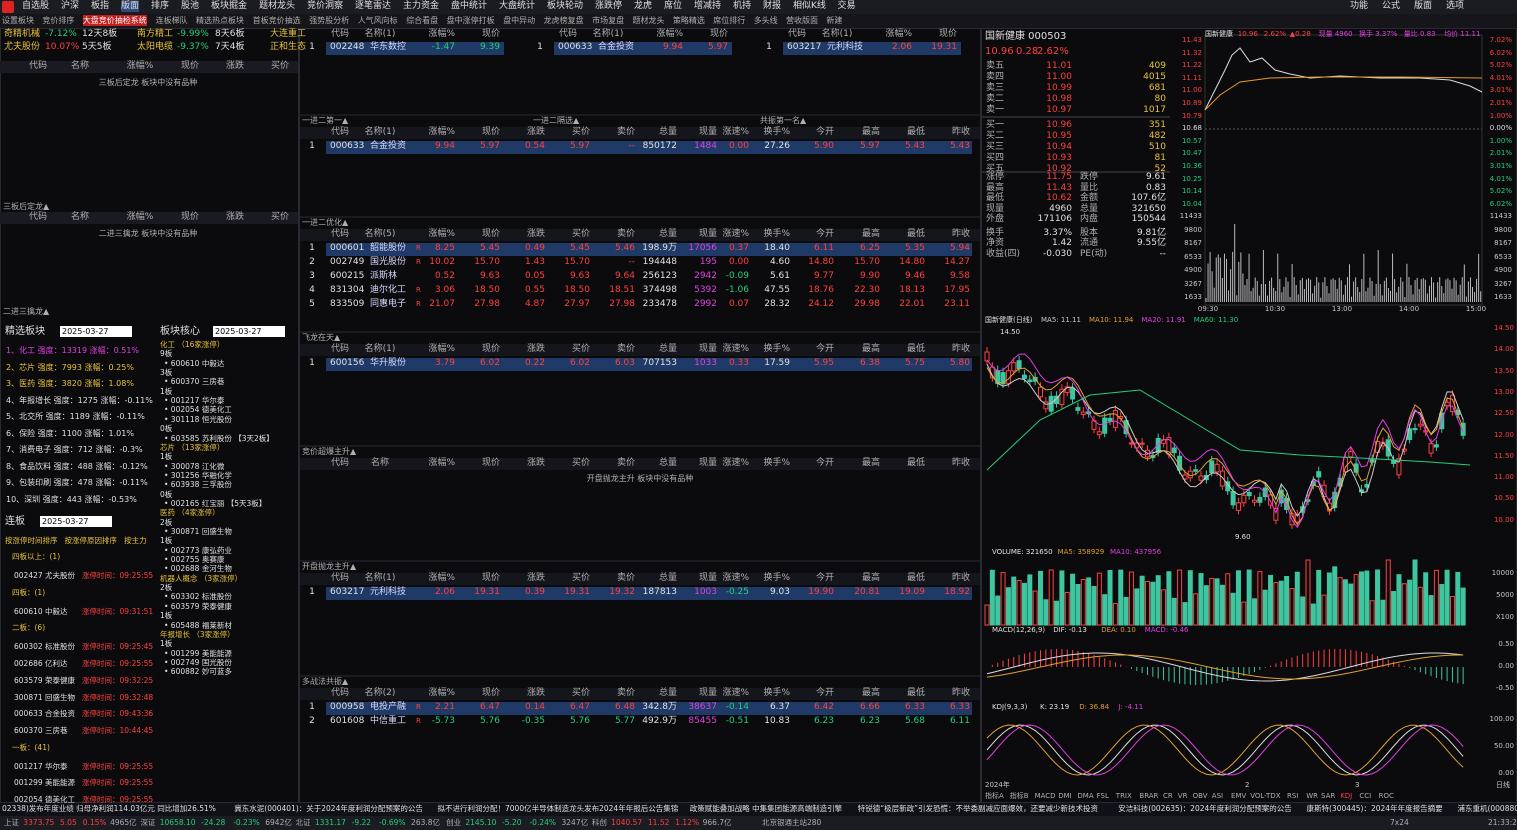 This screenshot has height=830, width=1517. What do you see at coordinates (280, 217) in the screenshot?
I see `column-header: 买价` at bounding box center [280, 217].